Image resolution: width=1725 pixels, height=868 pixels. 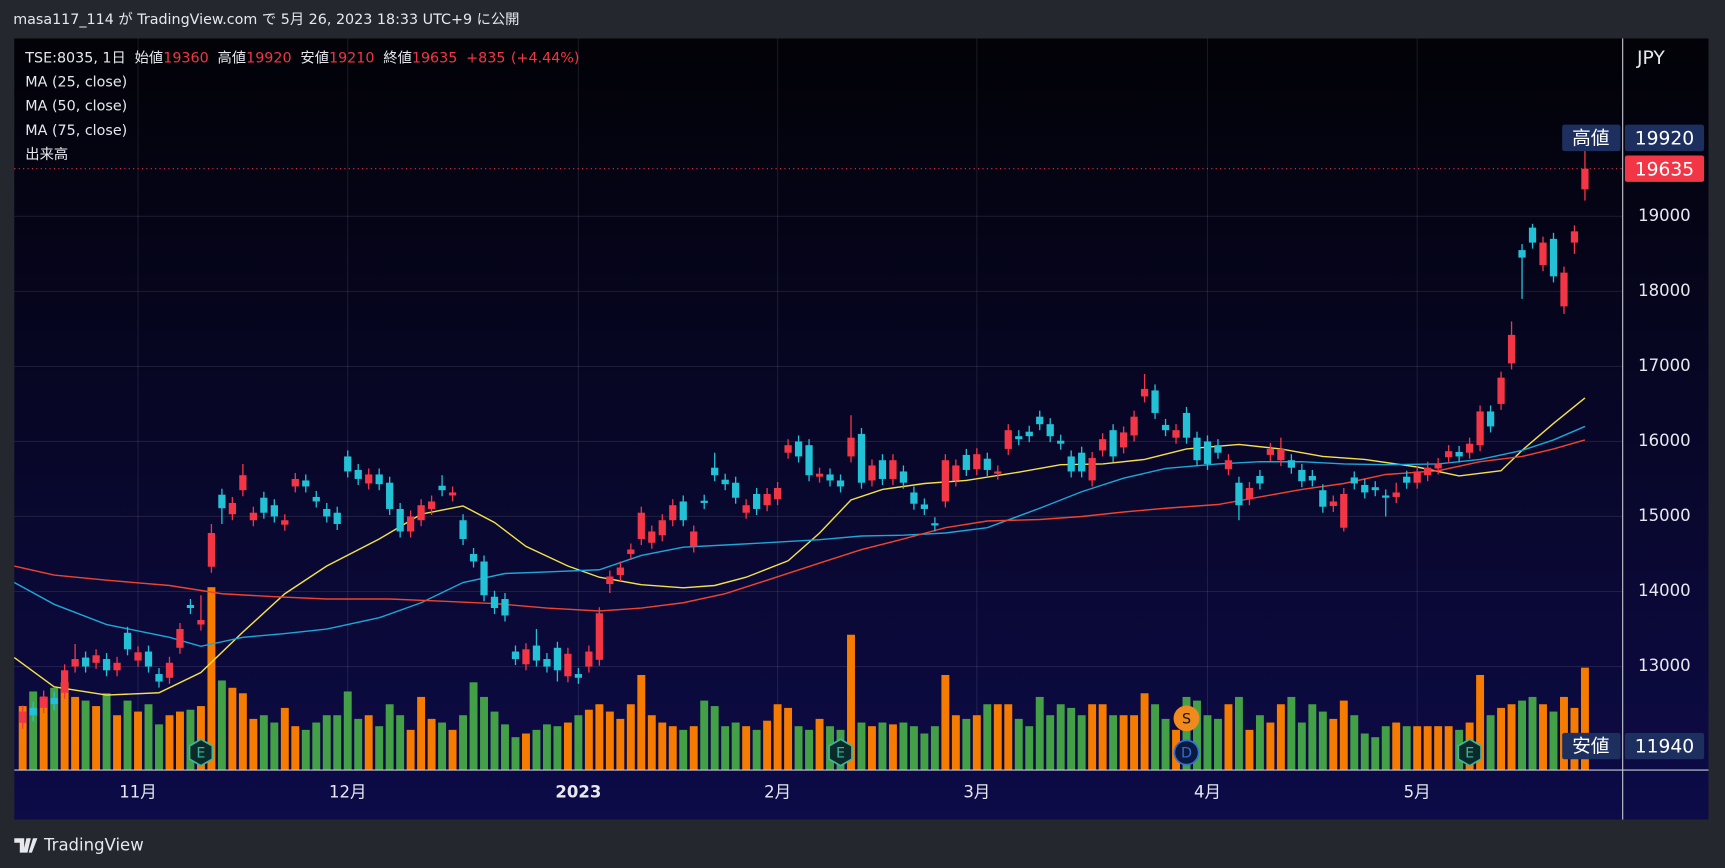 What do you see at coordinates (46, 154) in the screenshot?
I see `volume-legend: 出来高` at bounding box center [46, 154].